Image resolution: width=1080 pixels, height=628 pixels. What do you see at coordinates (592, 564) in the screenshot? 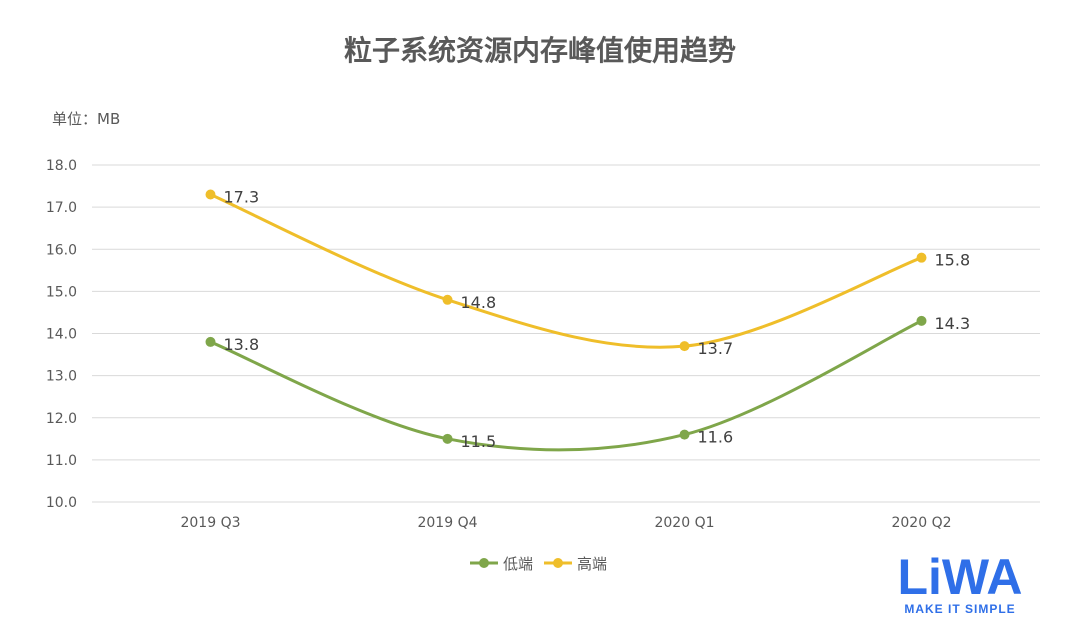
I see `legend-label: 高端` at bounding box center [592, 564].